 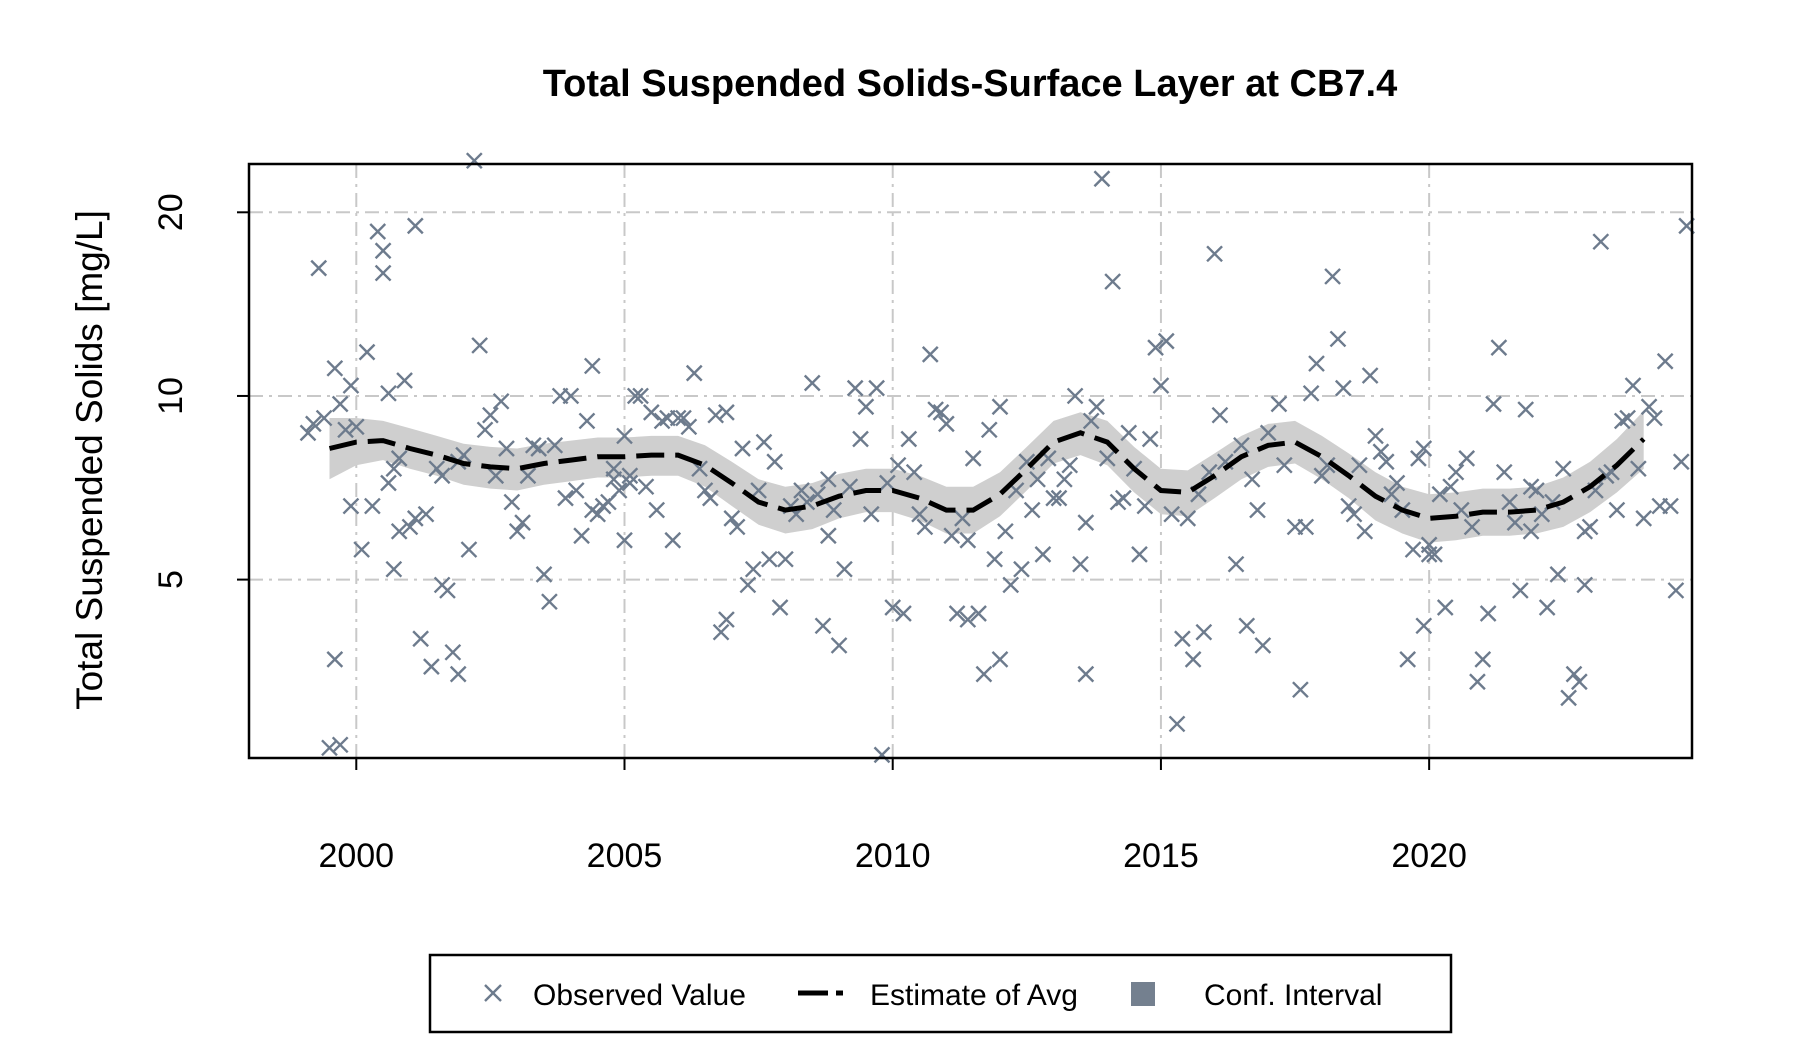 I want to click on estimate-line, so click(x=987, y=475).